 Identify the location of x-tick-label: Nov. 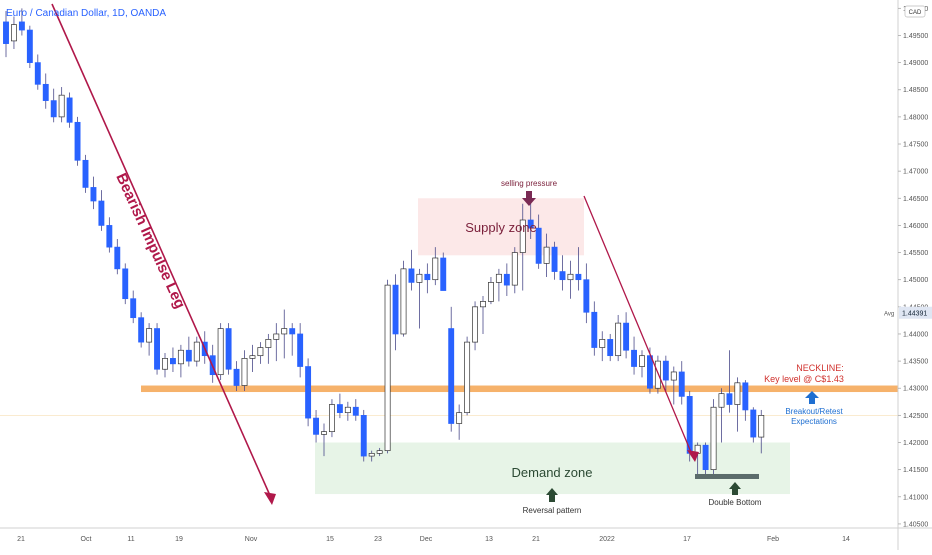
(251, 539).